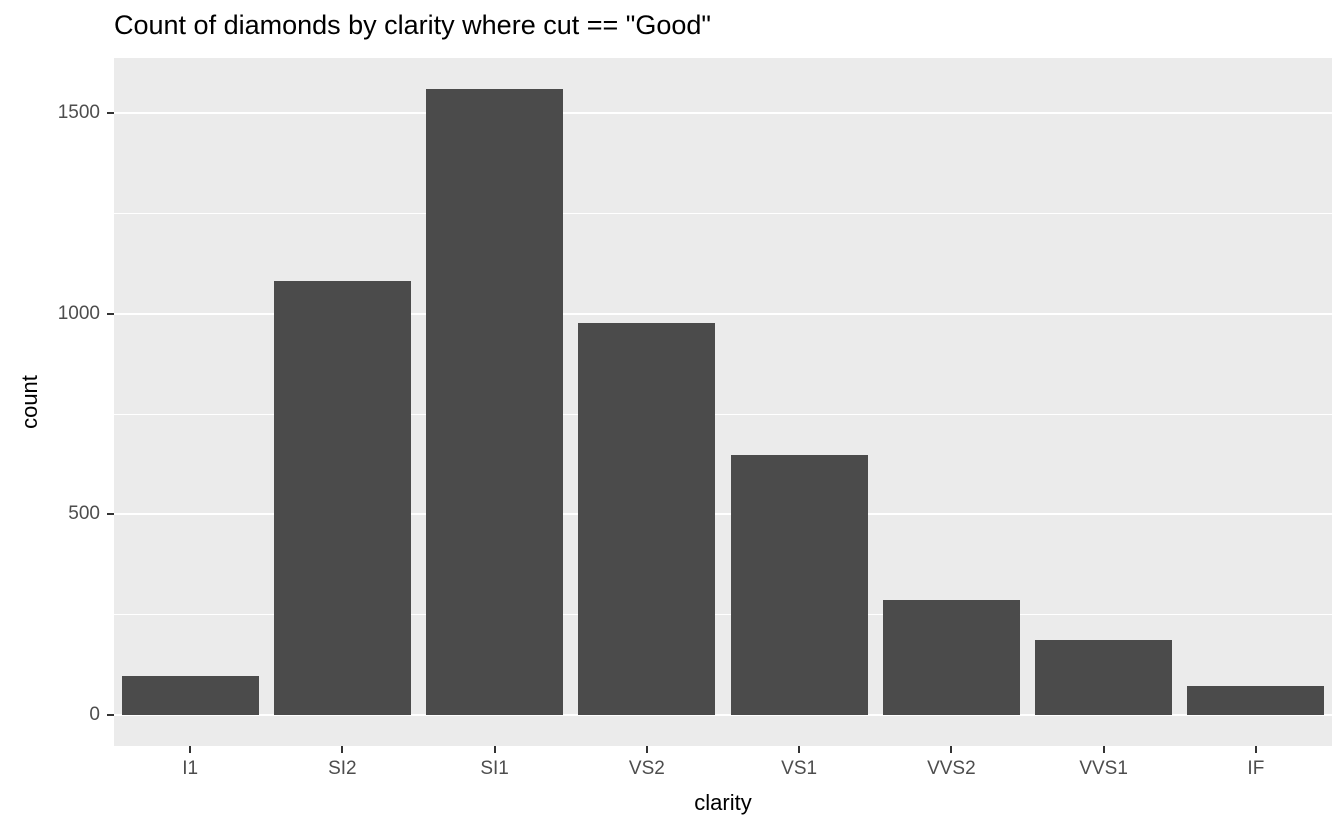 This screenshot has height=830, width=1344. I want to click on y-axis: 0 500 1000 1500, so click(57, 402).